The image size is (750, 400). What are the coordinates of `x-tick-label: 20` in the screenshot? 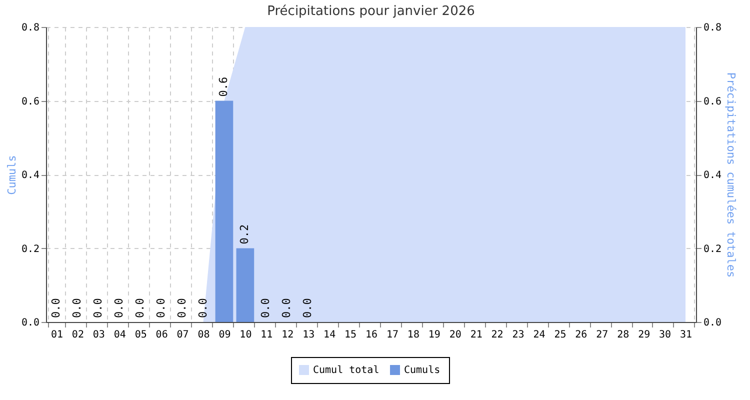 It's located at (455, 335).